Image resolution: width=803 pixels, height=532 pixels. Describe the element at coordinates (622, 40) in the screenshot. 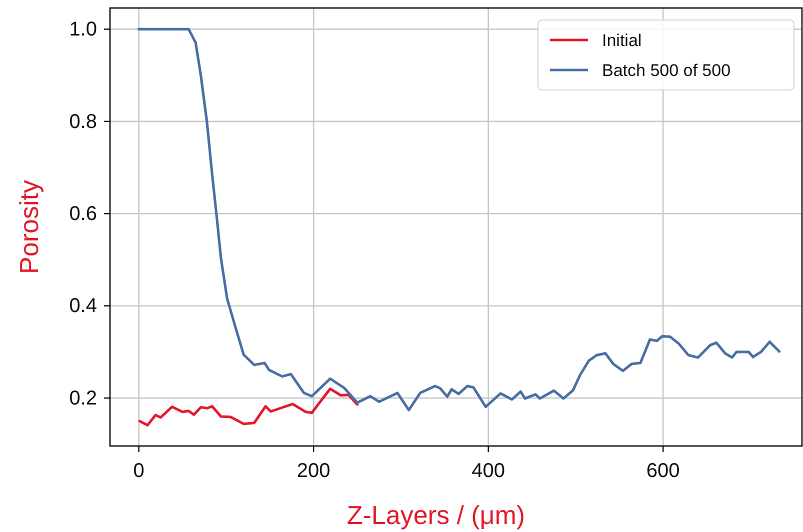

I see `legend-label: Initial` at that location.